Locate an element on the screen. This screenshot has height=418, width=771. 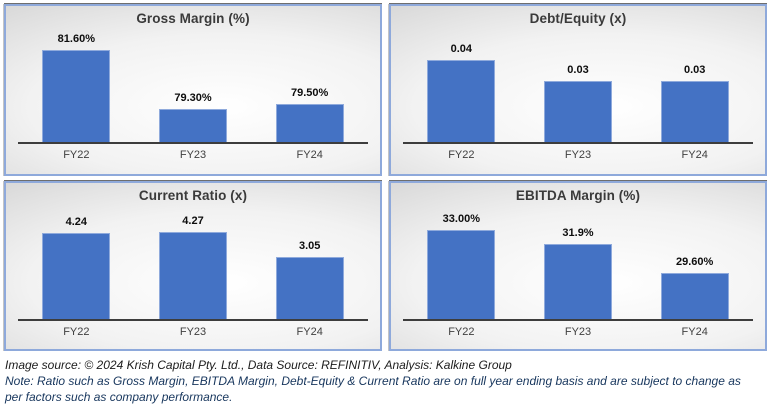
bar-group: 4.27 is located at coordinates (193, 267).